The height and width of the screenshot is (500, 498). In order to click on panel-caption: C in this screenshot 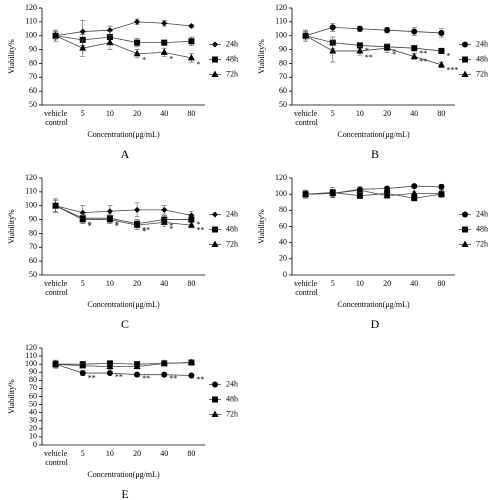, I will do `click(125, 324)`.